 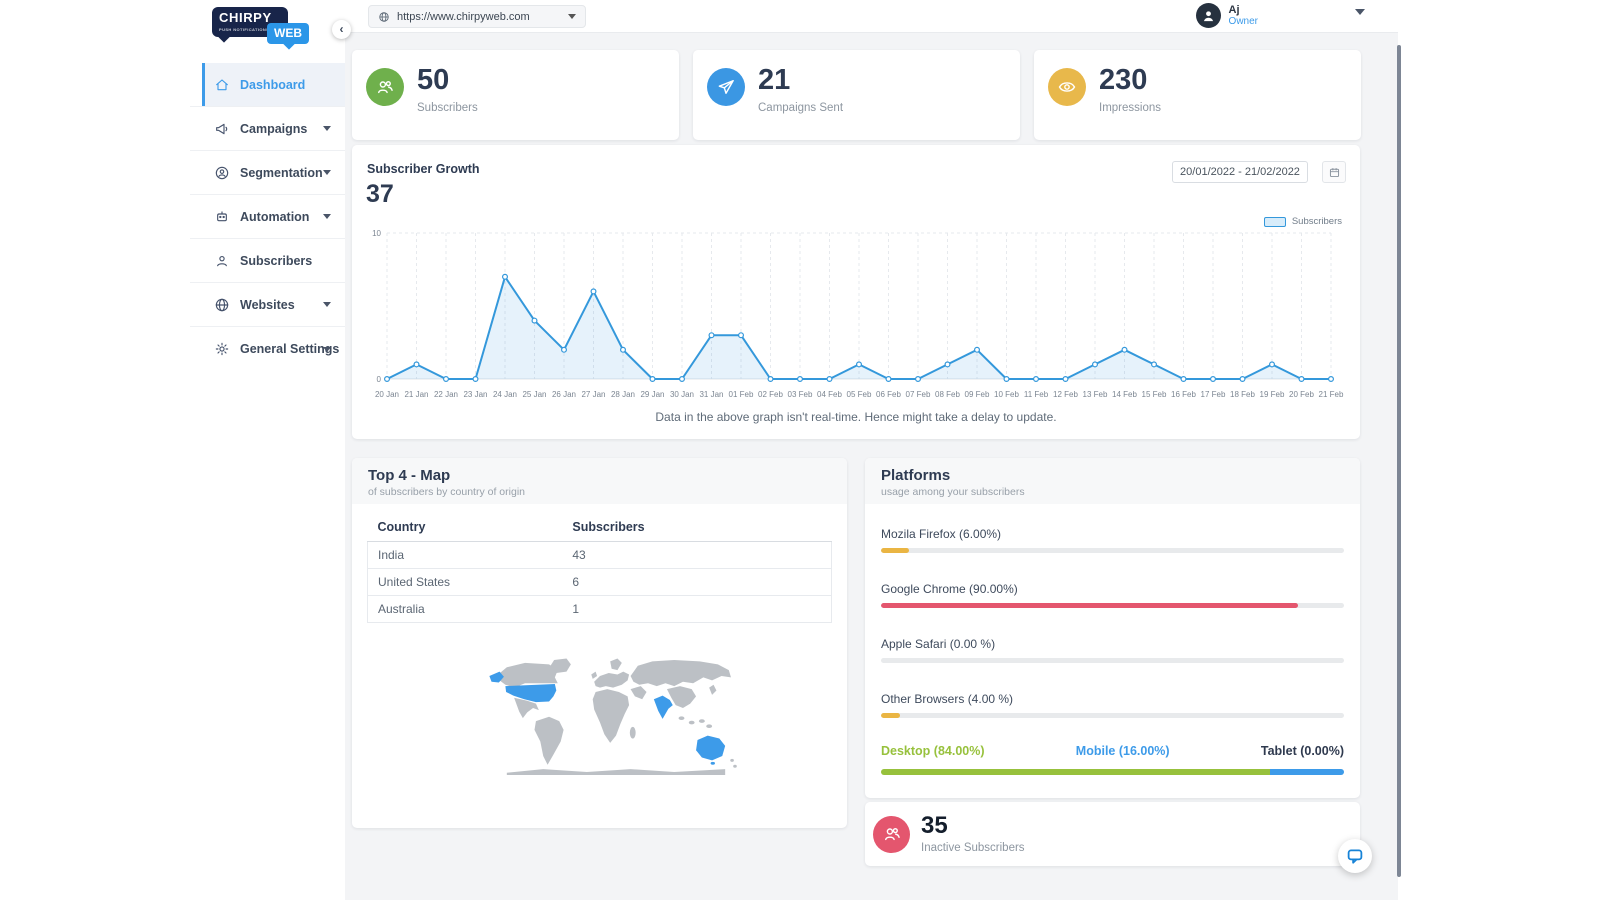 I want to click on platforms-subtitle: usage among your subscribers, so click(x=953, y=492).